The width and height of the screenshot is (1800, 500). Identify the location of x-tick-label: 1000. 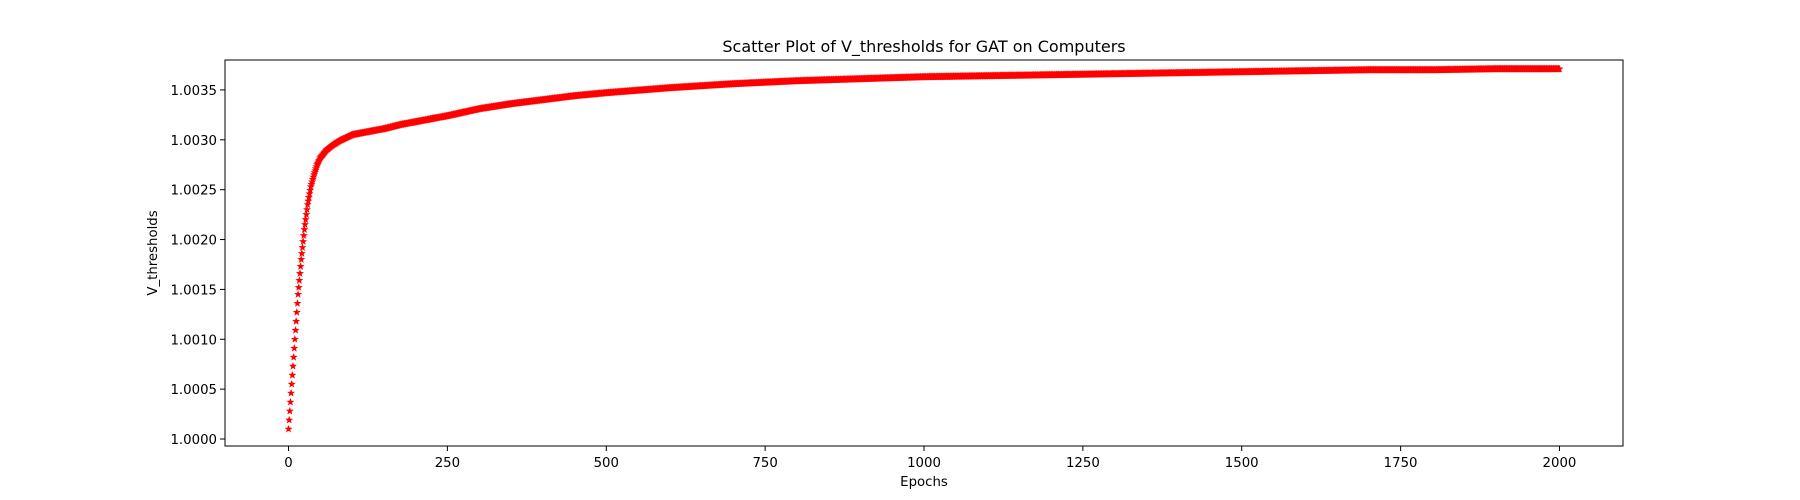
(924, 463).